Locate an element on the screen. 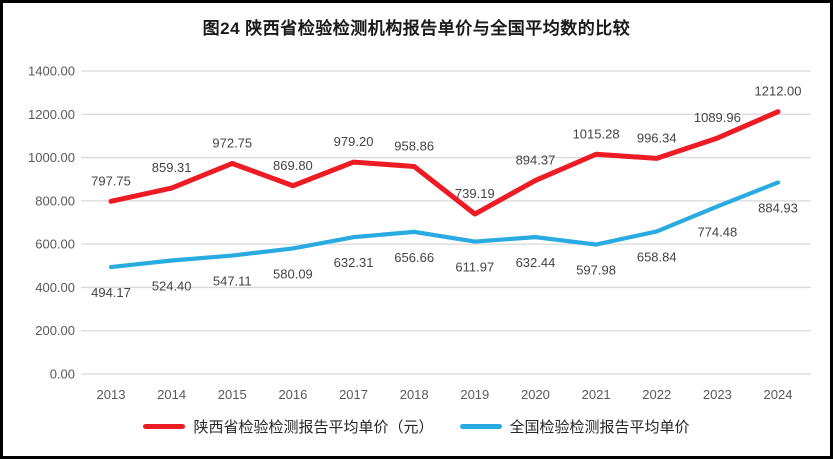 Image resolution: width=833 pixels, height=459 pixels. data-label-0: 979.20 is located at coordinates (354, 141).